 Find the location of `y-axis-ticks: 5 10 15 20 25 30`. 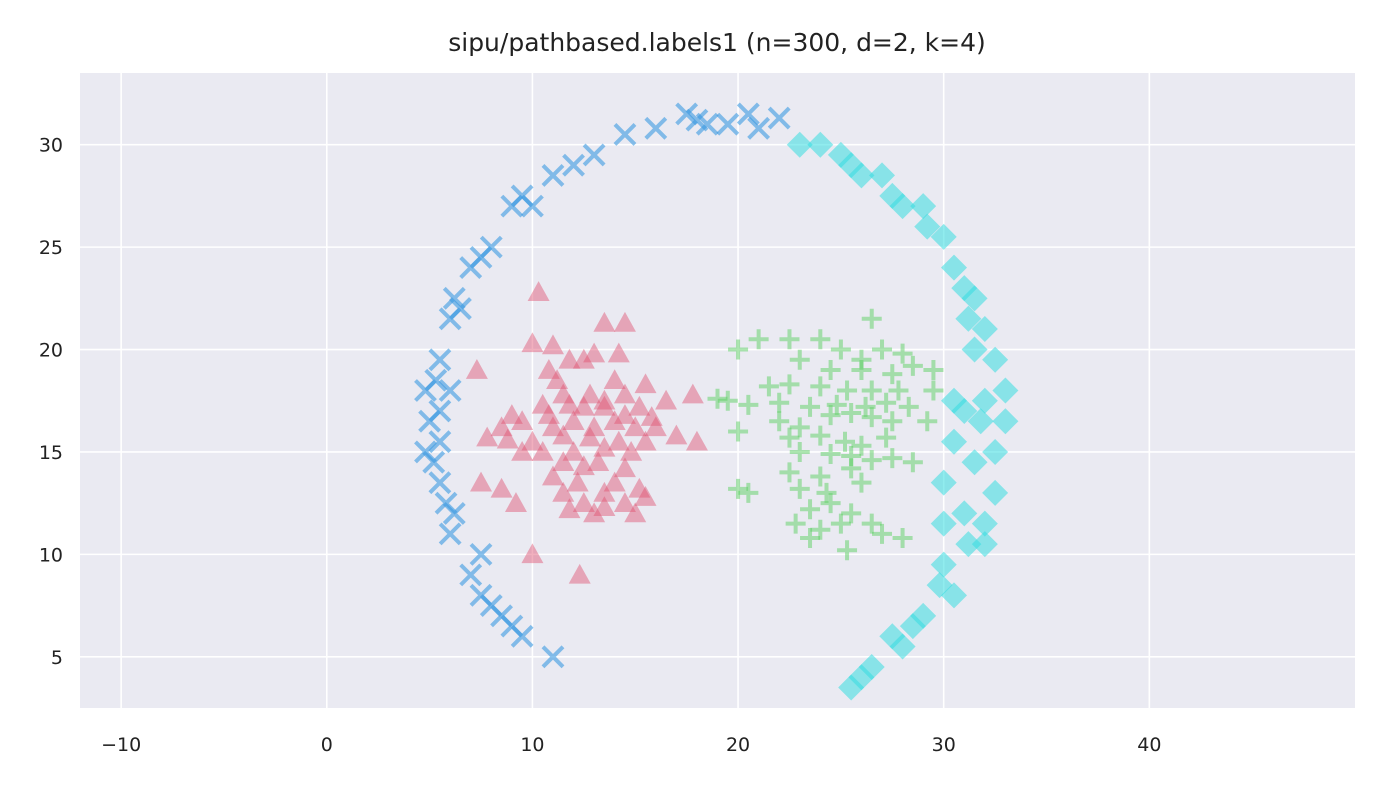

y-axis-ticks: 5 10 15 20 25 30 is located at coordinates (51, 402).